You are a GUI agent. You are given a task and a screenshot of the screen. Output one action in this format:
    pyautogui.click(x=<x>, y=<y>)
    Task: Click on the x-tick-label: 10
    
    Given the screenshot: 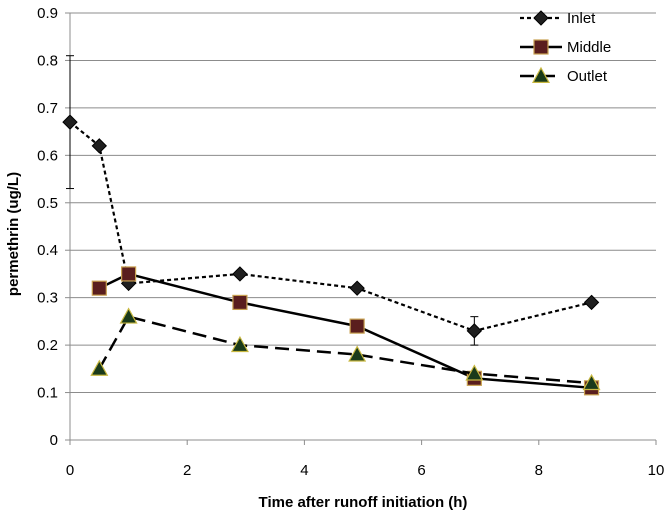 What is the action you would take?
    pyautogui.click(x=656, y=470)
    